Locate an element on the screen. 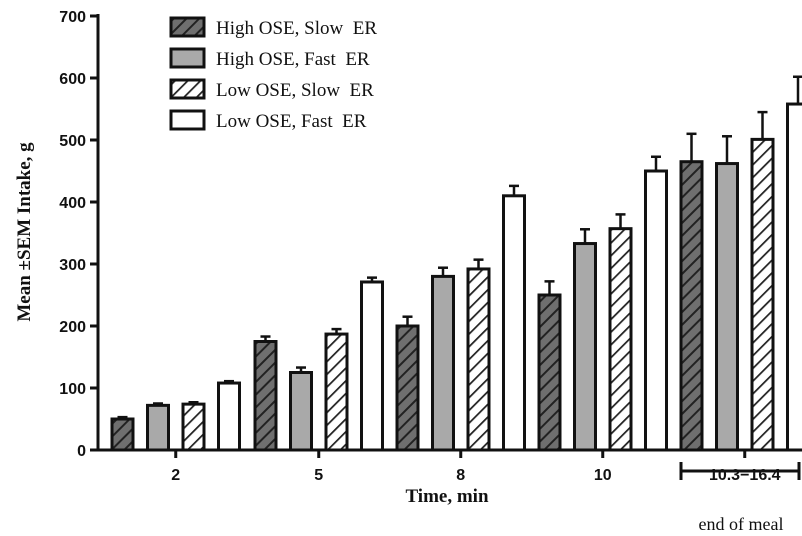 The width and height of the screenshot is (802, 536). bar-s1-10.3−16.4 is located at coordinates (691, 306).